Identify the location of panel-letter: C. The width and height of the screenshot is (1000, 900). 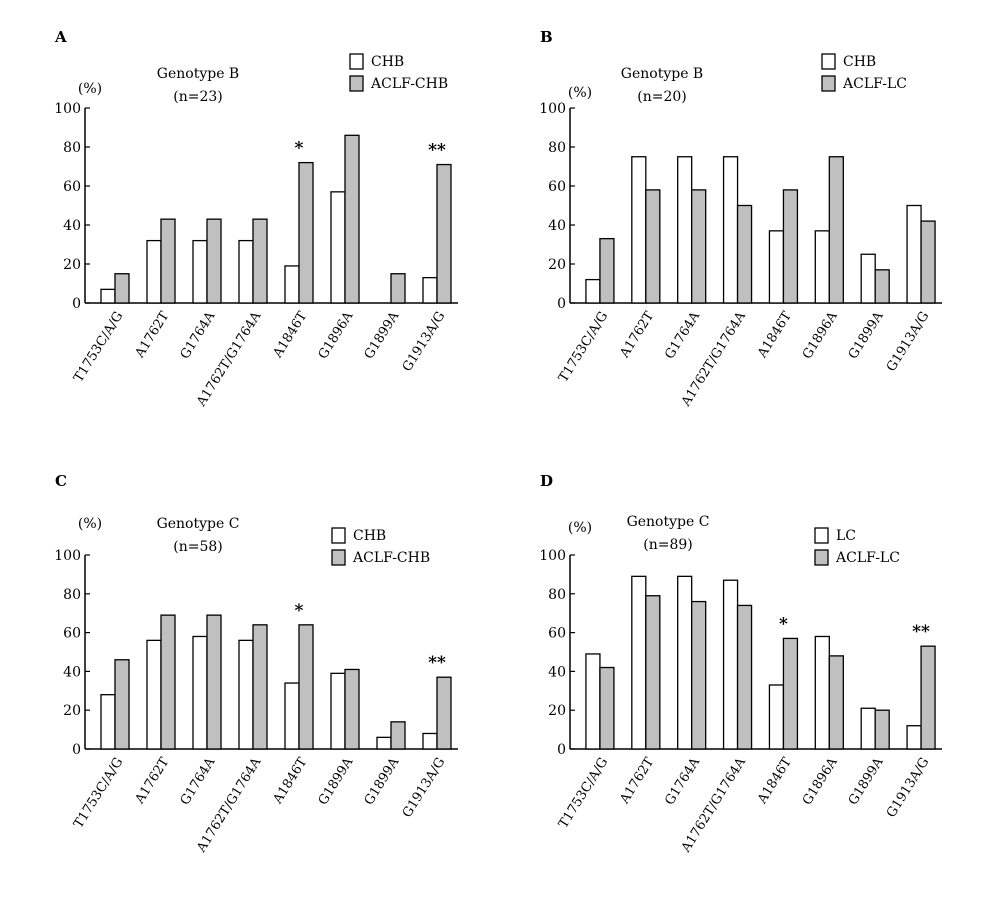
(61, 481).